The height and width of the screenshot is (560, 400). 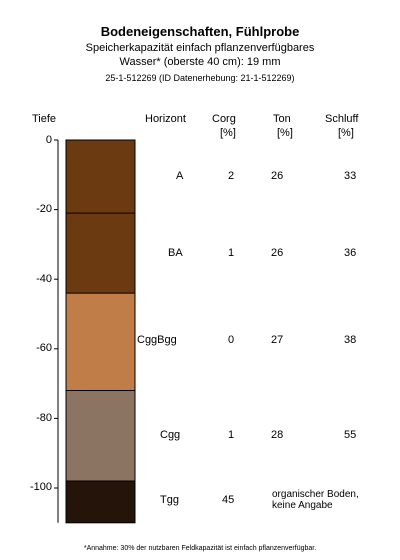 What do you see at coordinates (277, 253) in the screenshot?
I see `ton-value-ba: 26` at bounding box center [277, 253].